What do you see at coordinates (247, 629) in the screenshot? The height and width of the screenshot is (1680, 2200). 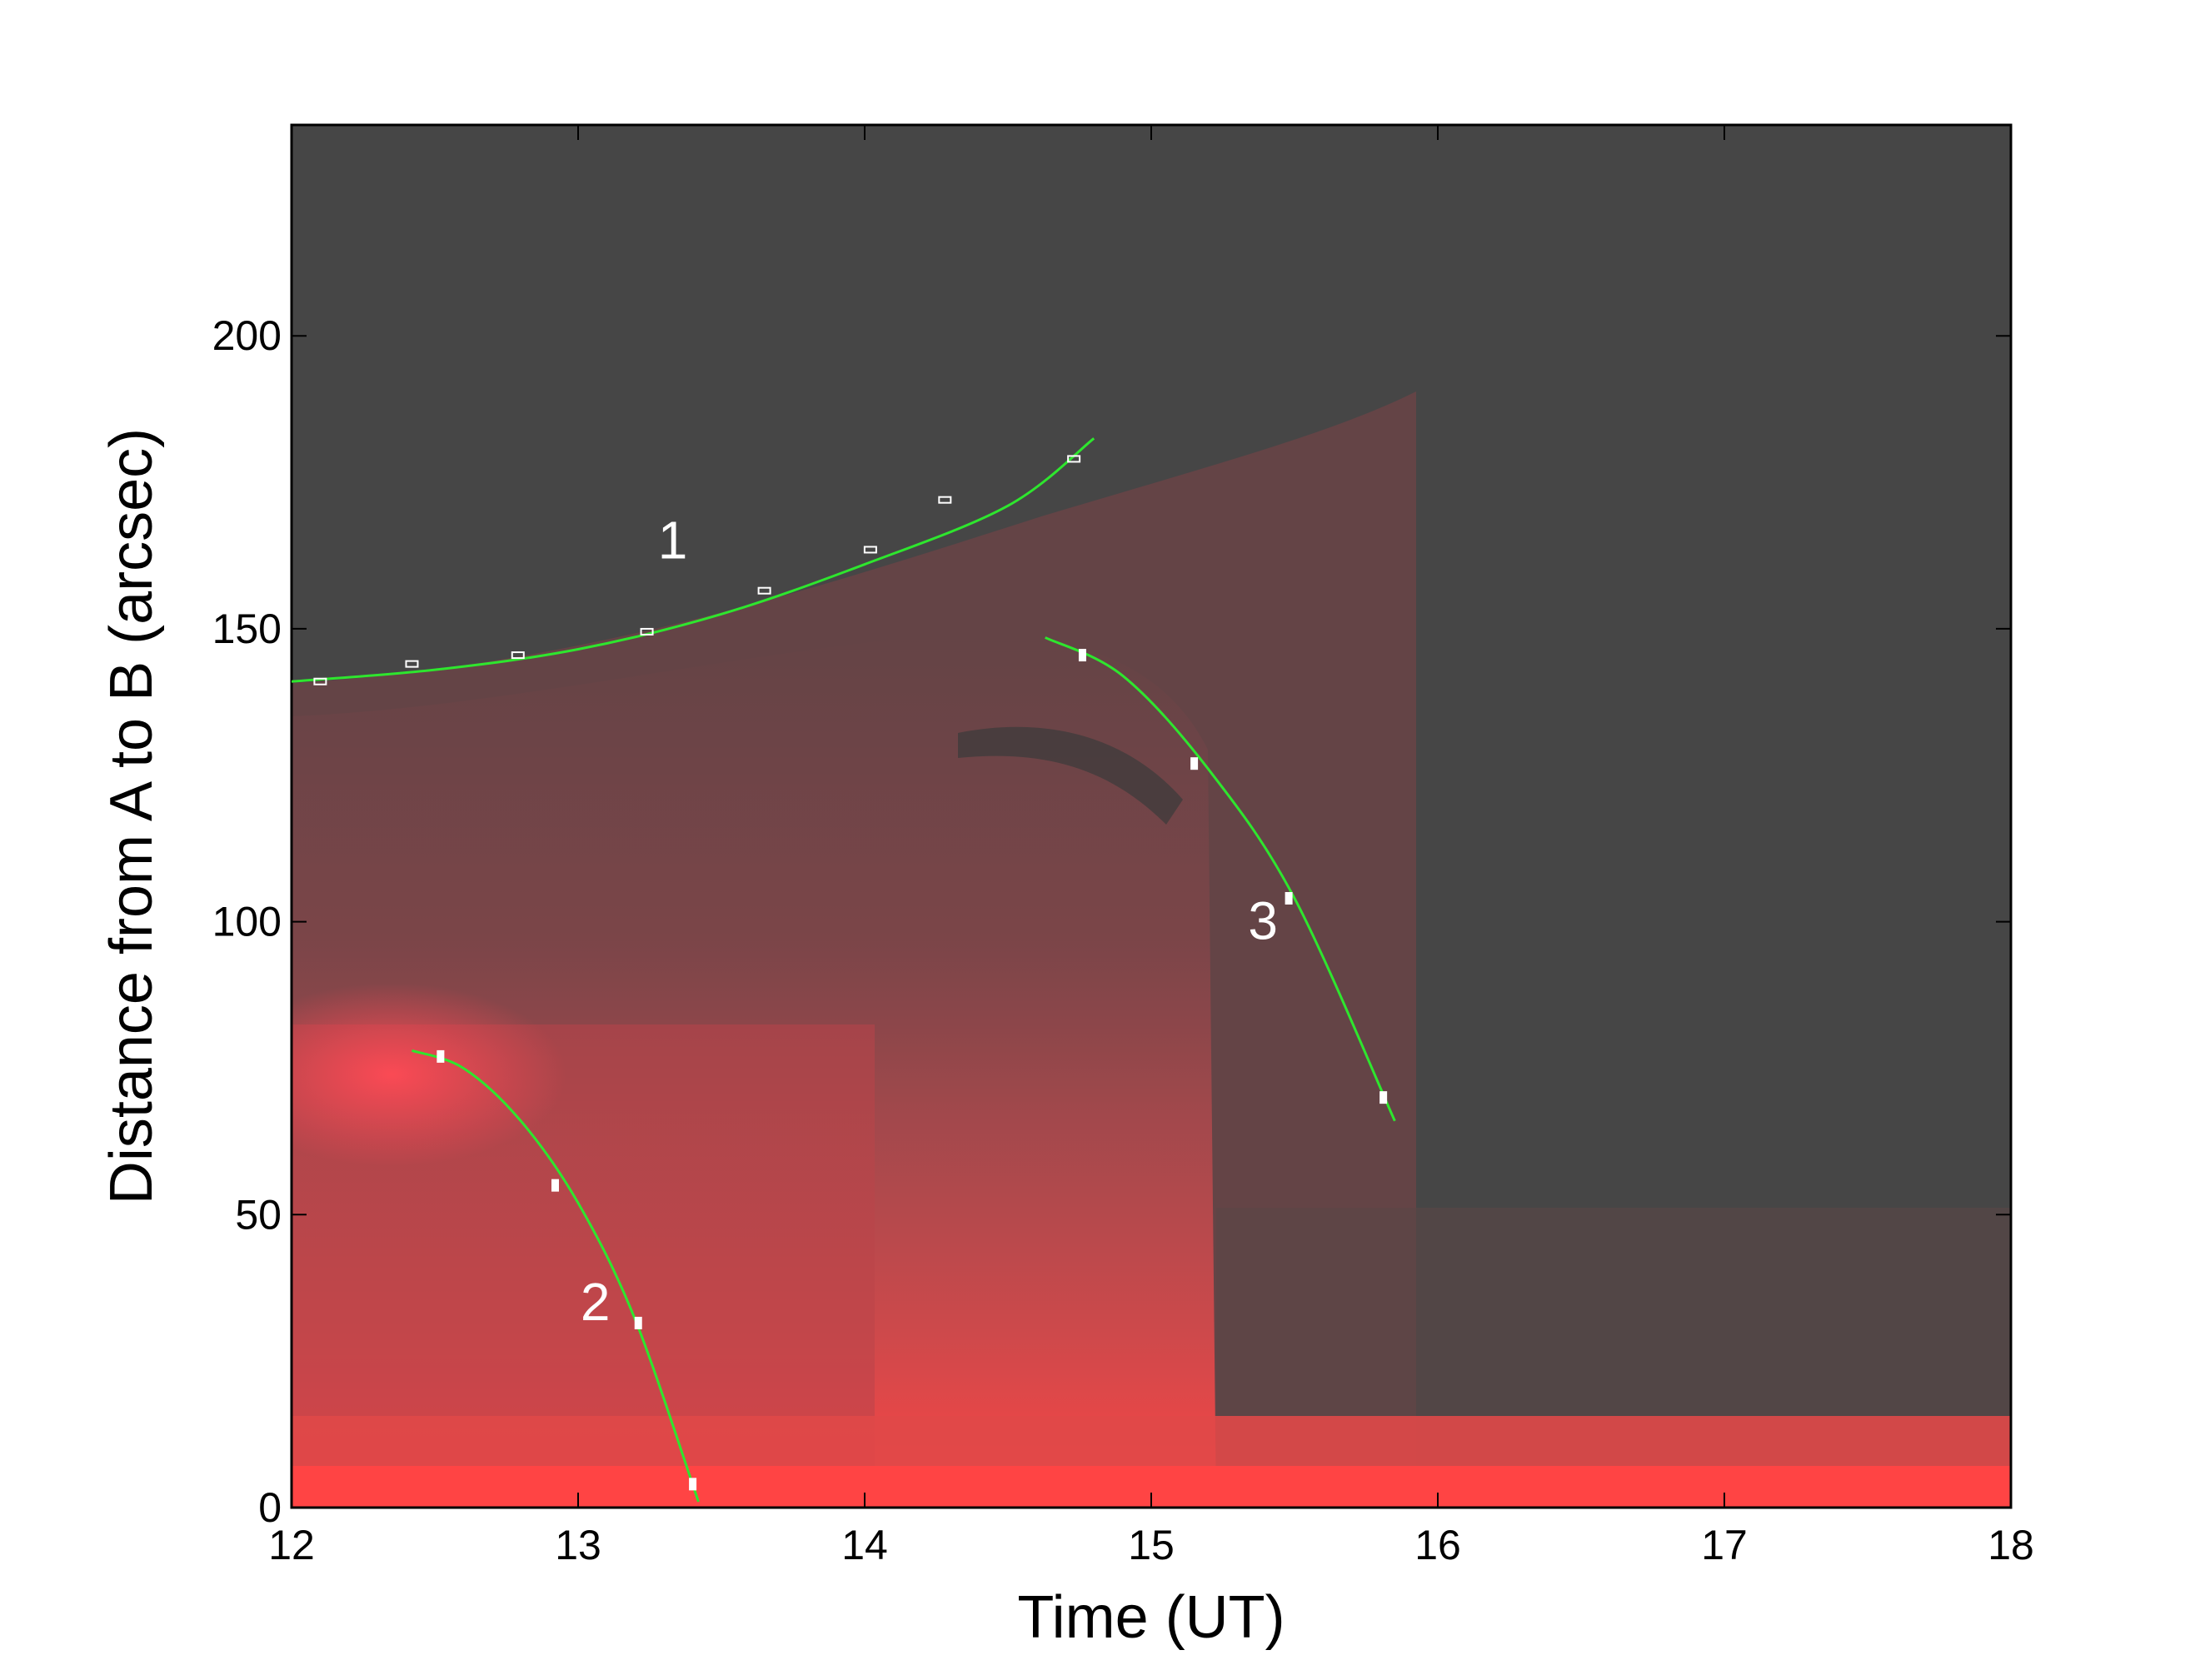 I see `y-tick-label: 150` at bounding box center [247, 629].